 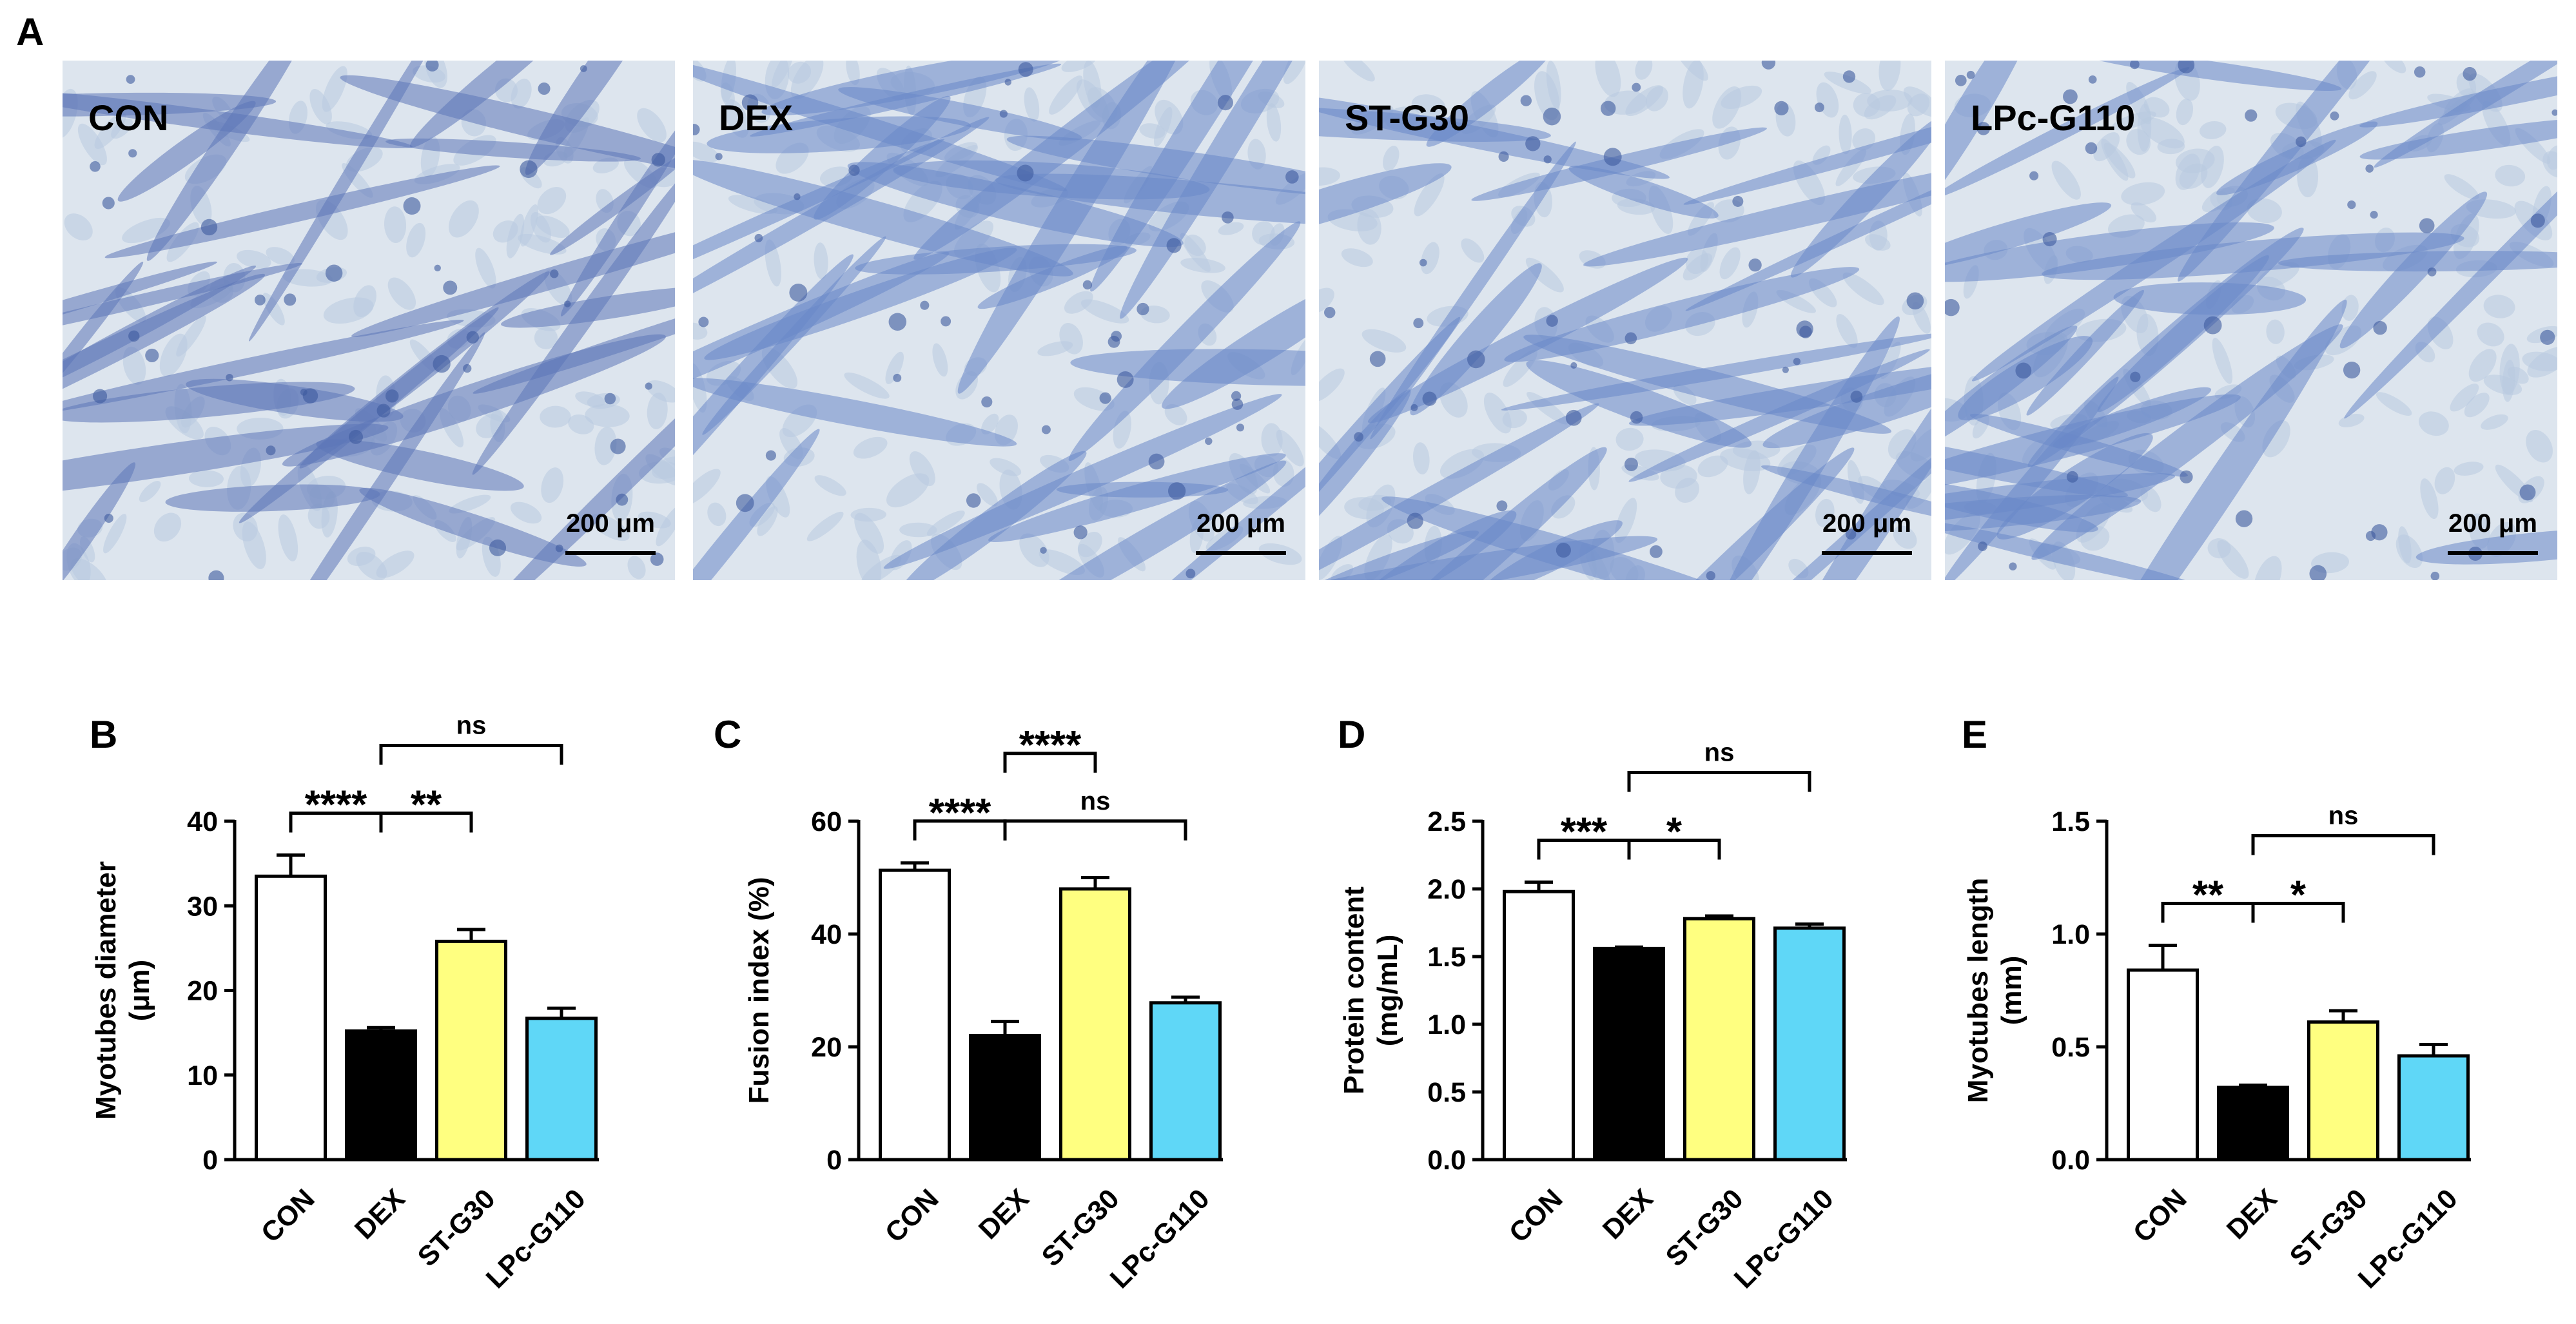 What do you see at coordinates (457, 1228) in the screenshot?
I see `x-tick-label: ST-G30` at bounding box center [457, 1228].